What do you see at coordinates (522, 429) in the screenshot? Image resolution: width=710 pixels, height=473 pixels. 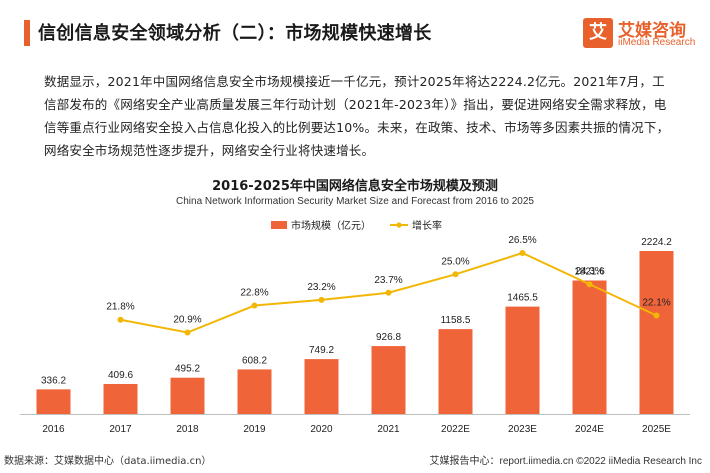 I see `x-tick-2023E: 2023E` at bounding box center [522, 429].